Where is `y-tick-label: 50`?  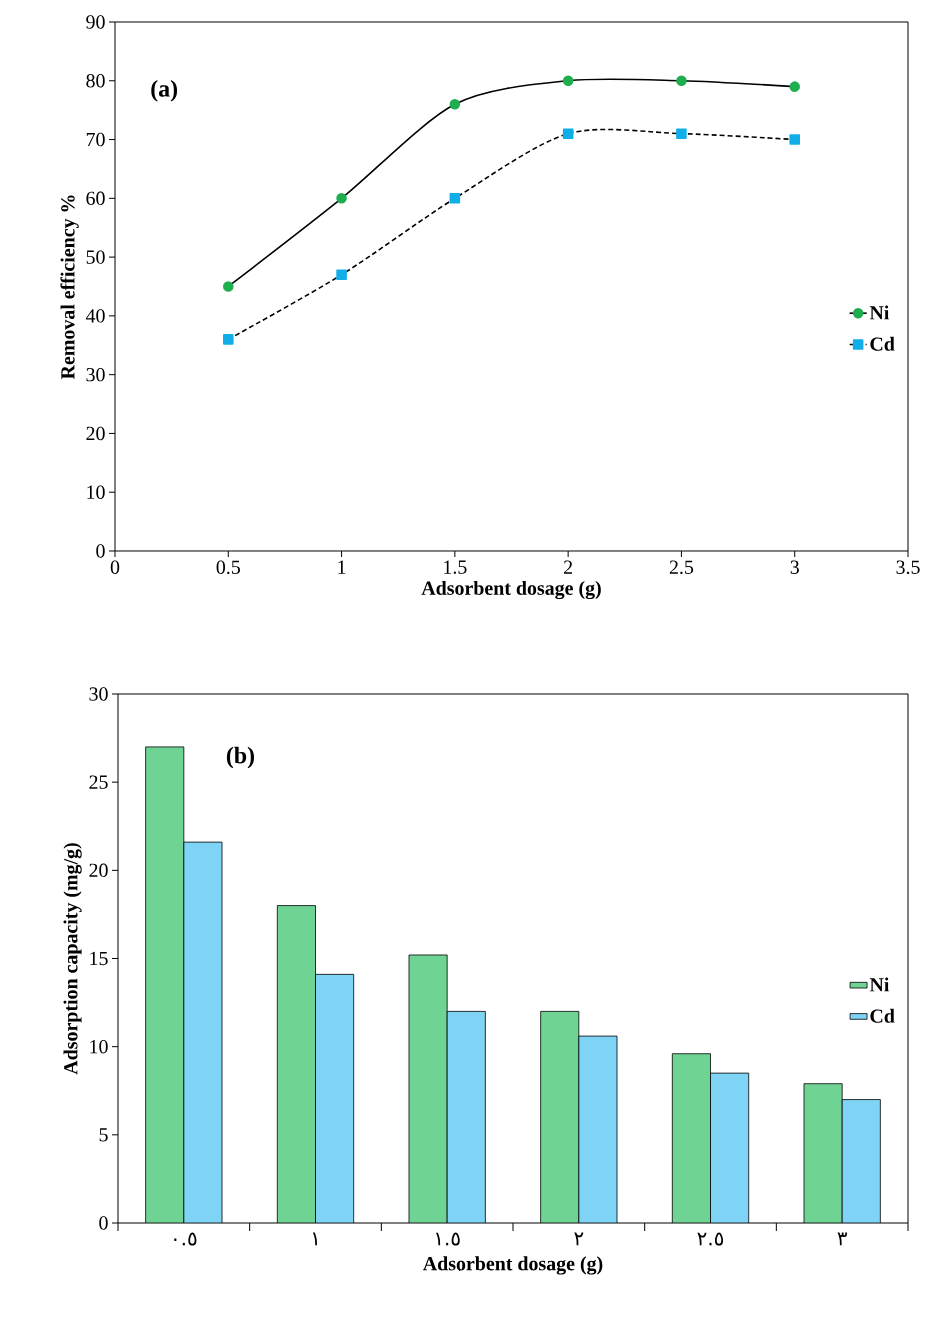
y-tick-label: 50 is located at coordinates (95, 257).